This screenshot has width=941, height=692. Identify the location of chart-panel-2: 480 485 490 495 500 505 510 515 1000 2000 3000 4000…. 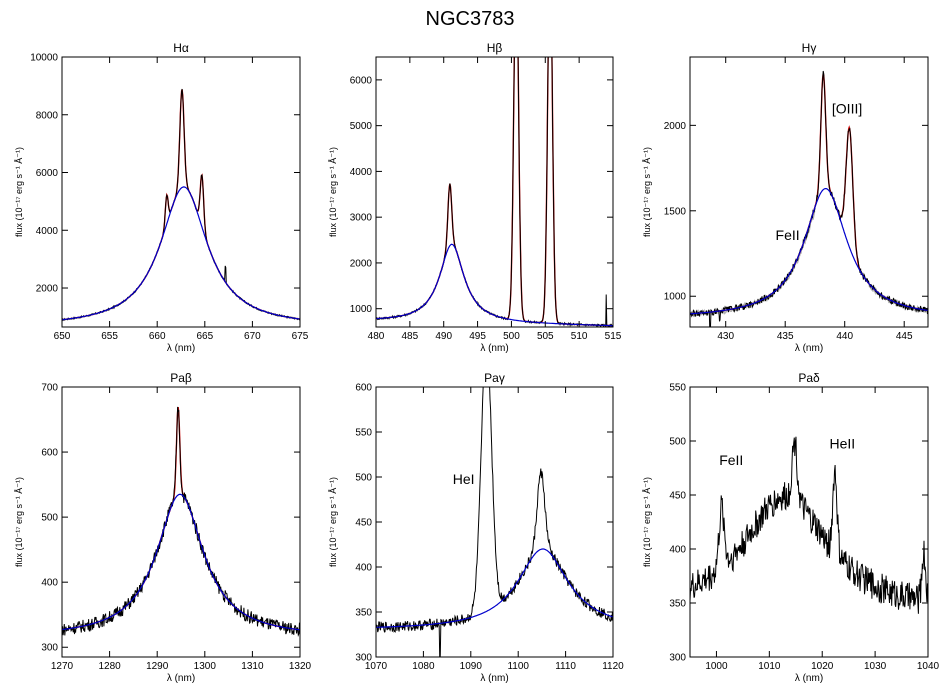
(475, 197).